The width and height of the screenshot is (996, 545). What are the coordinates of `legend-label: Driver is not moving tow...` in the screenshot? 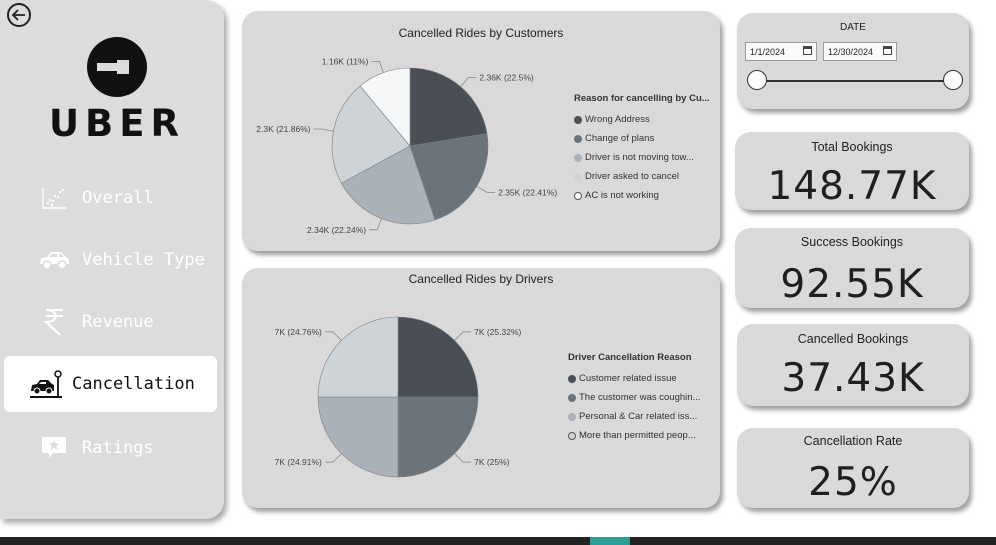 It's located at (639, 157).